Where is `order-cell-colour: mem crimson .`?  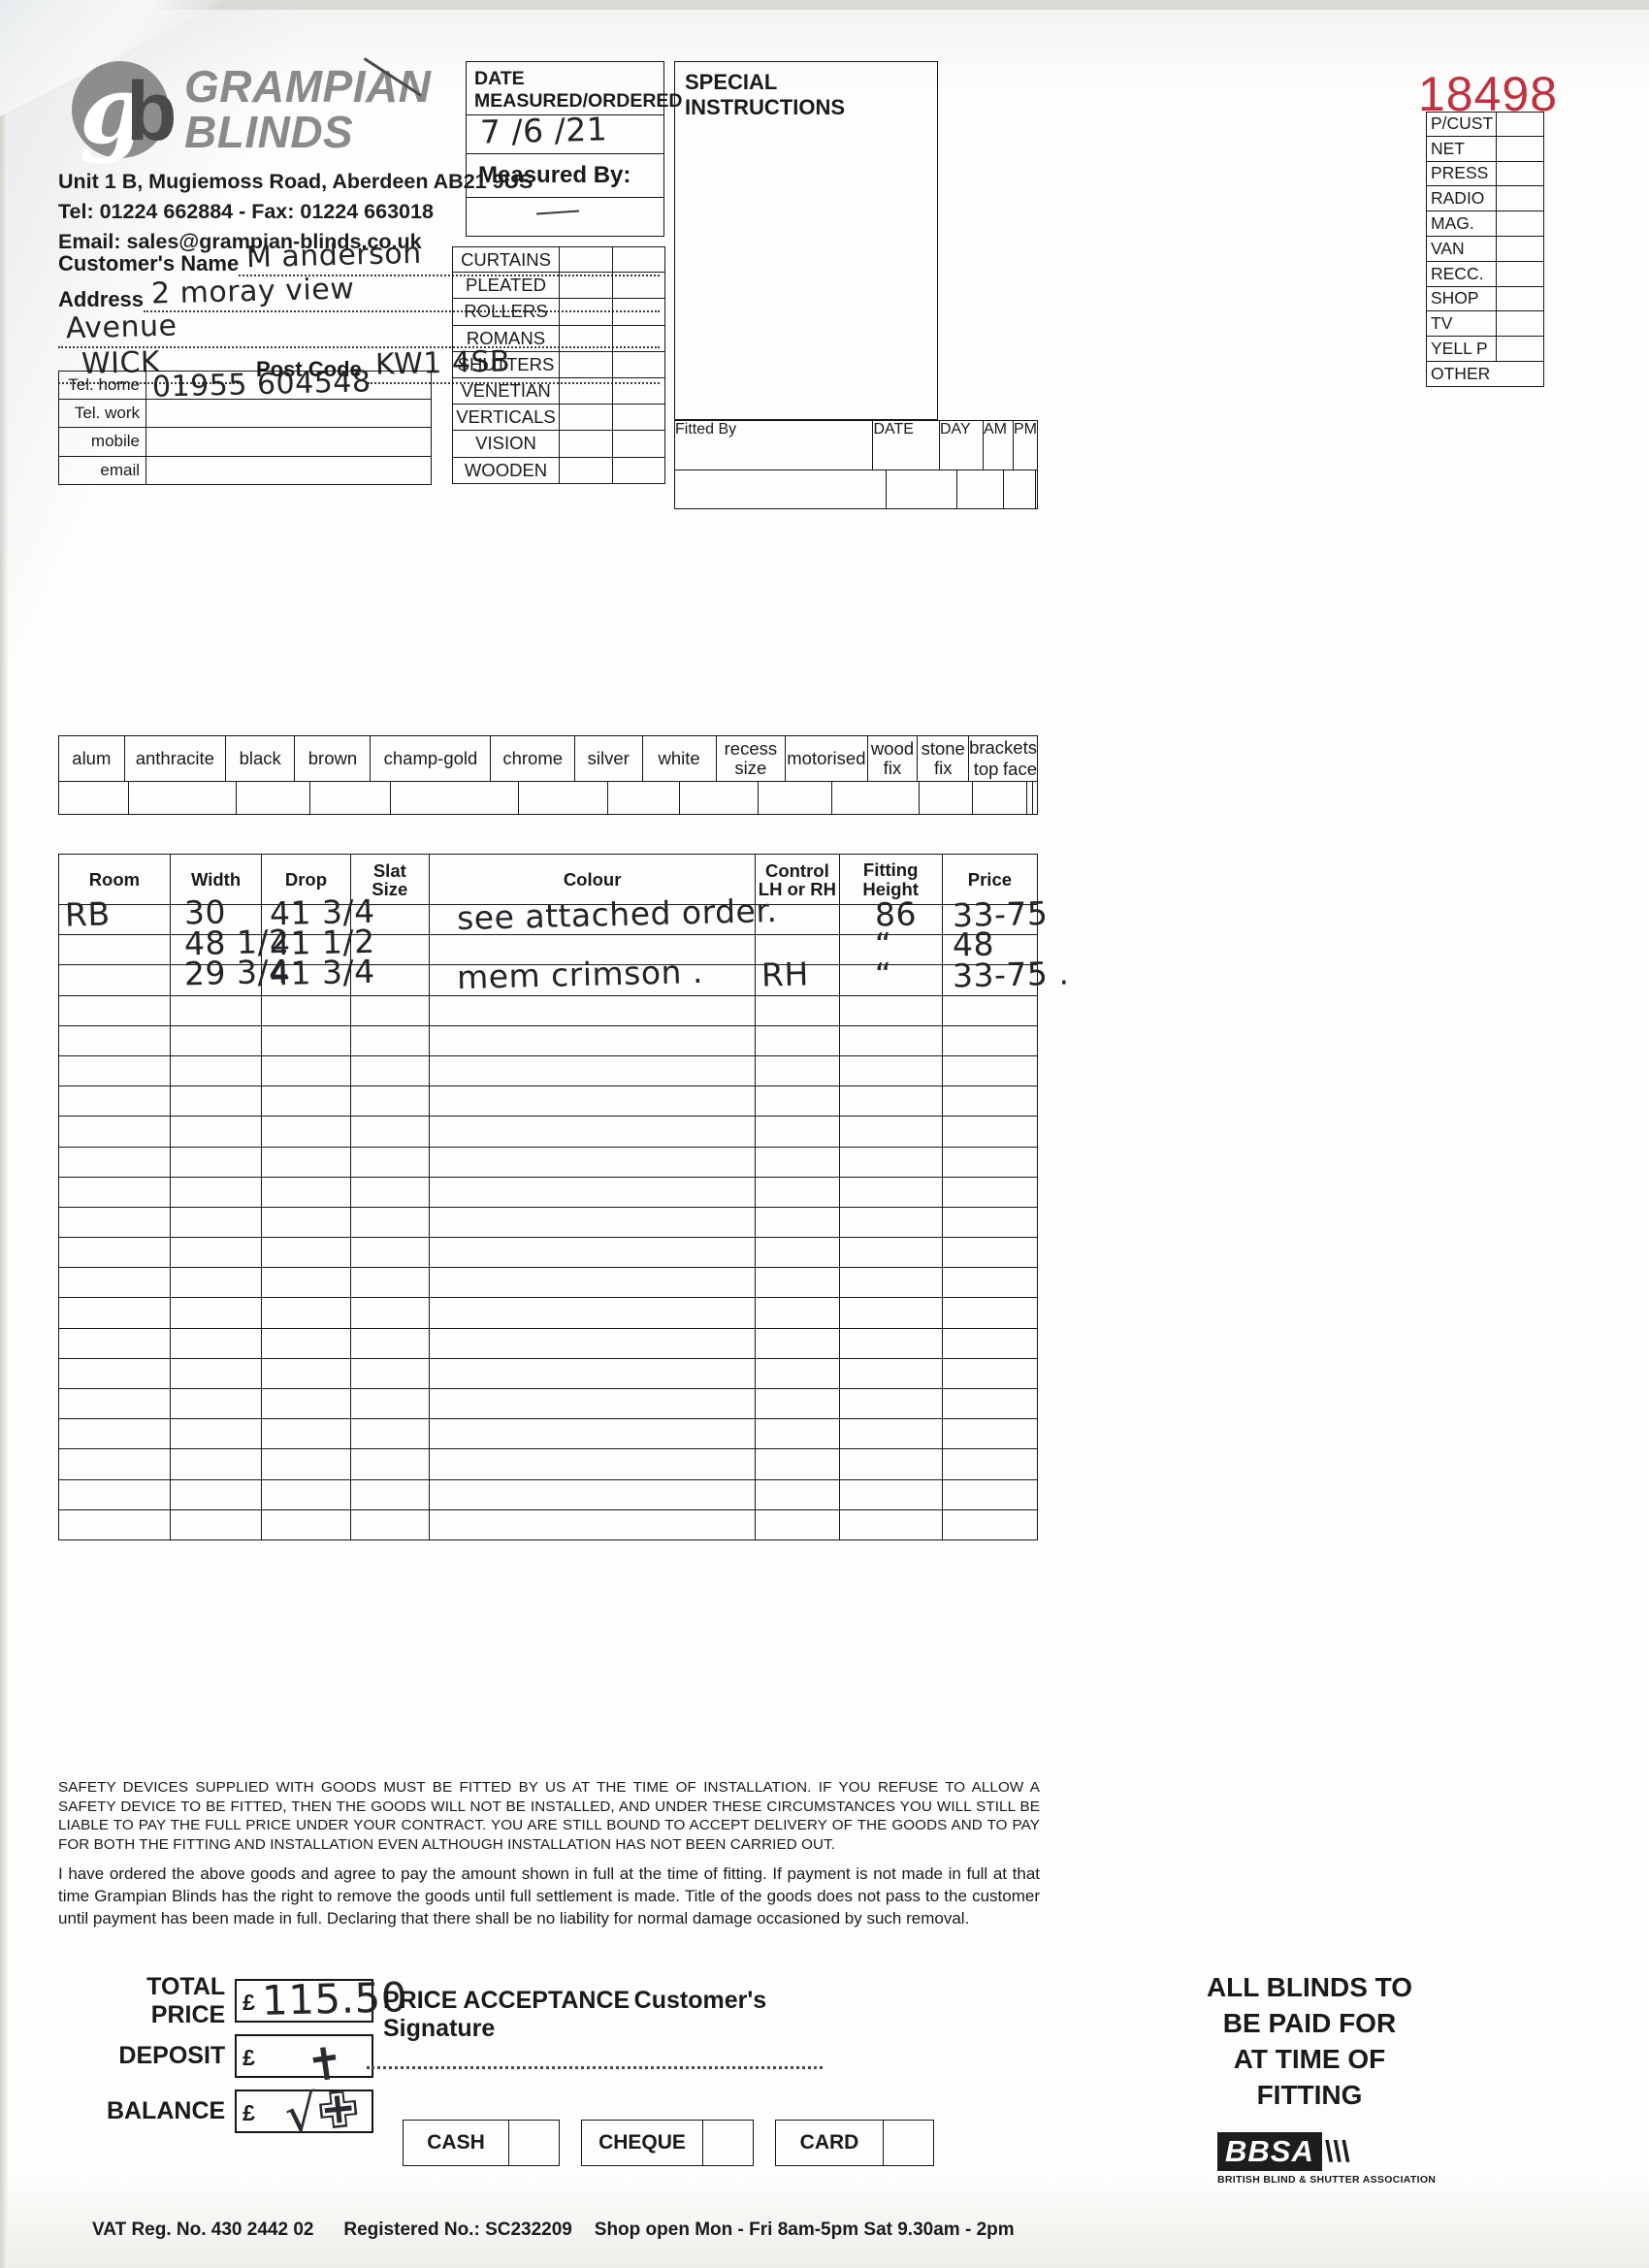
order-cell-colour: mem crimson . is located at coordinates (593, 974).